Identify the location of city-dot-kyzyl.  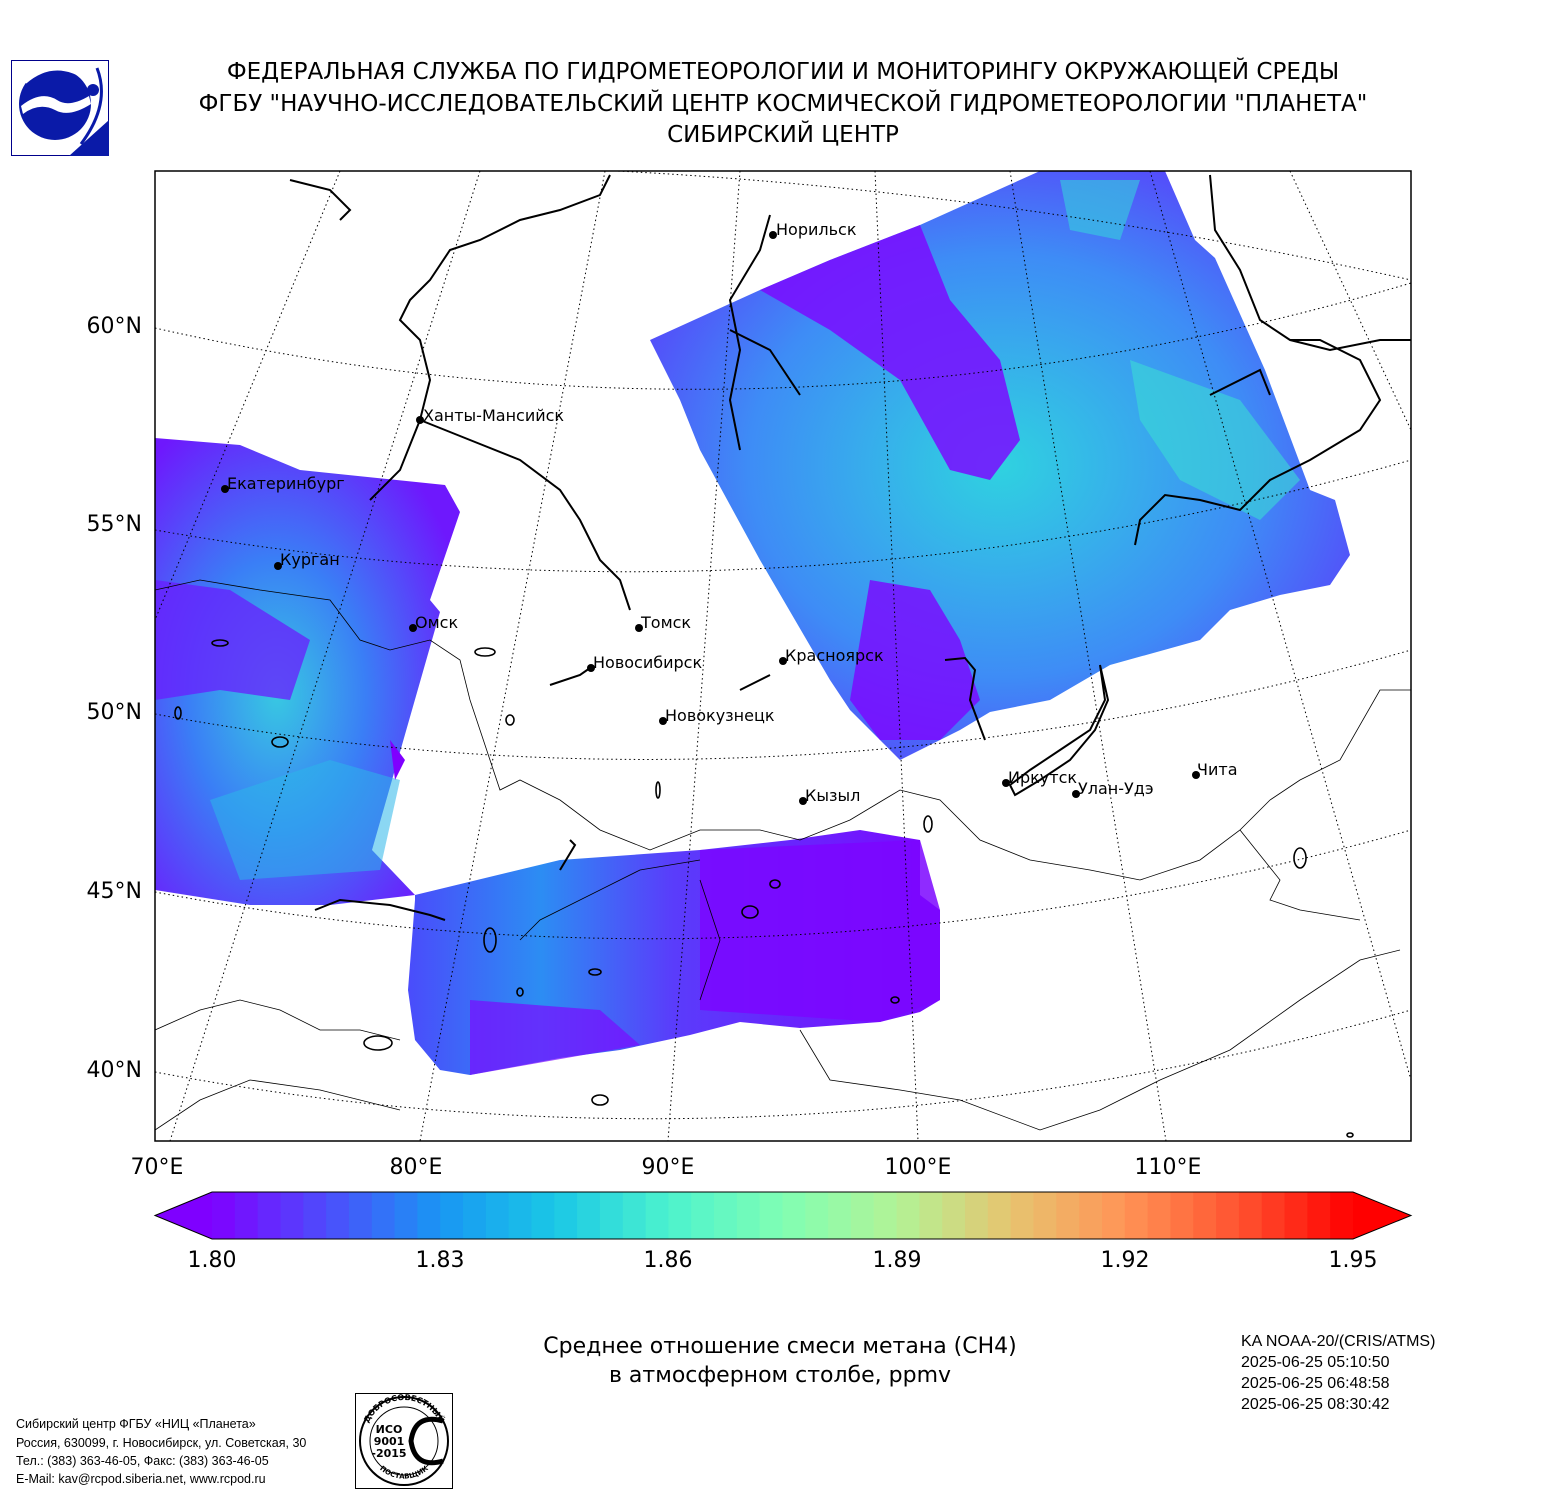
(803, 801).